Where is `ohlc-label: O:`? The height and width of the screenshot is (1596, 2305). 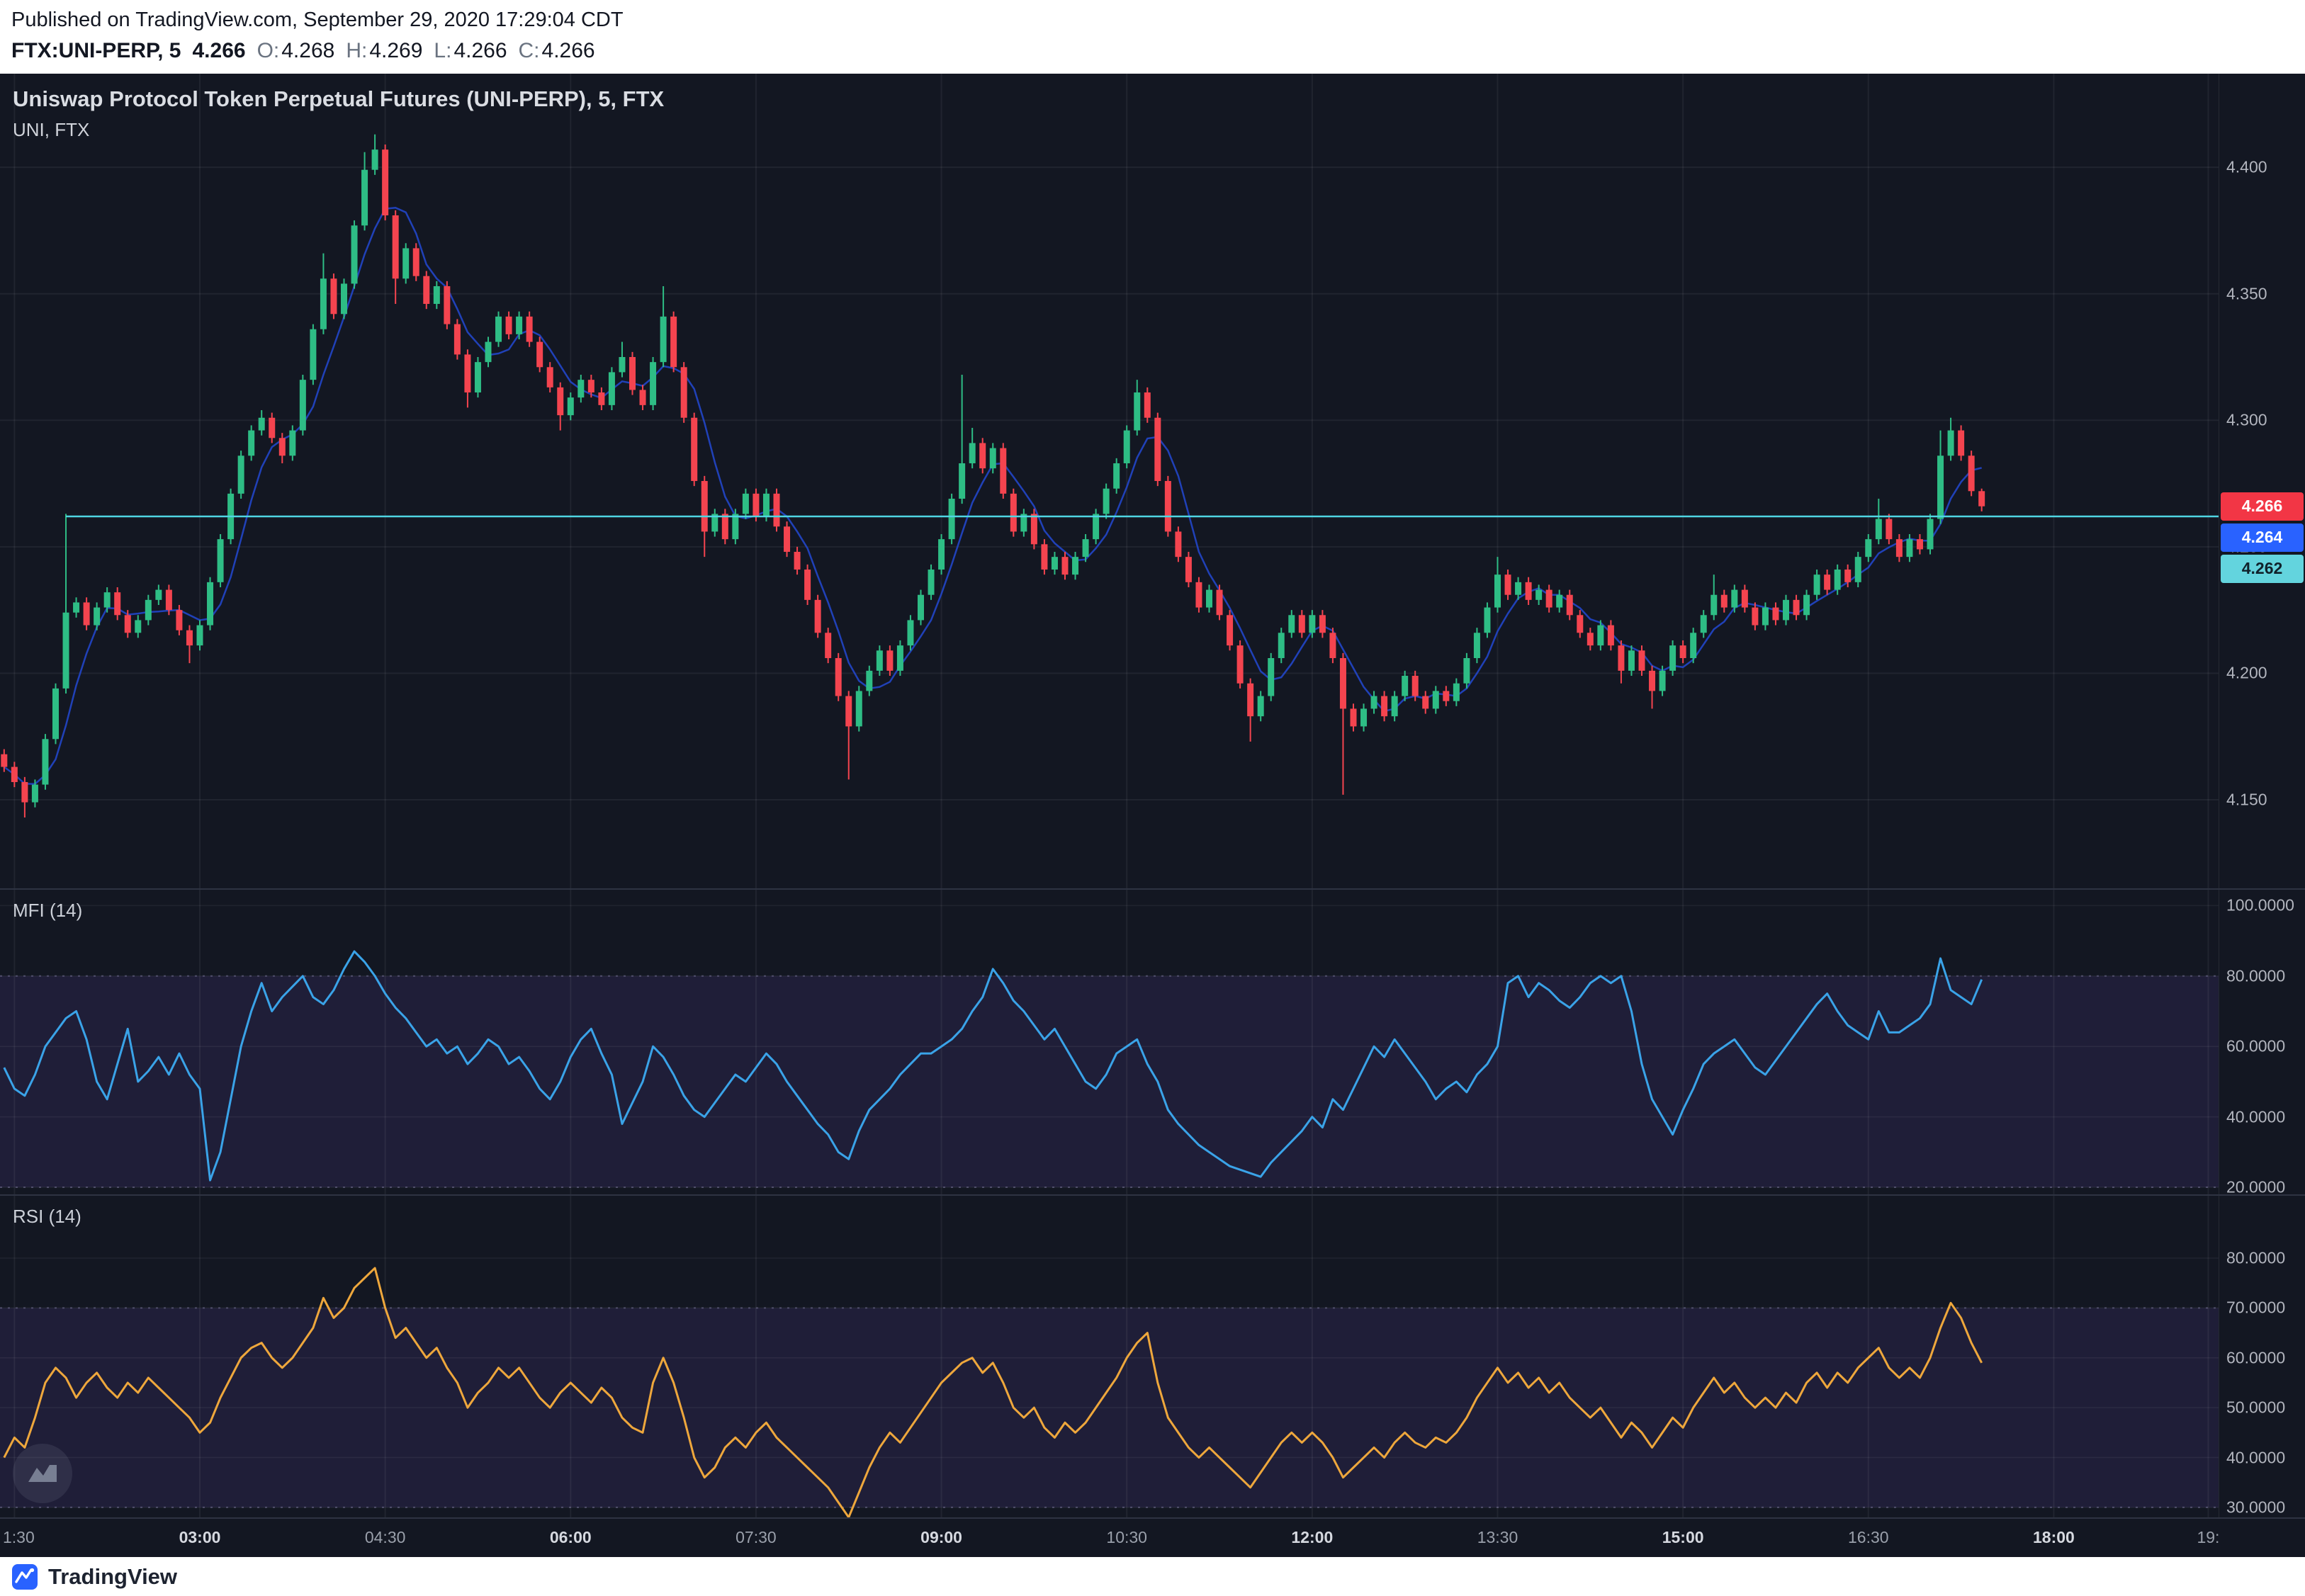
ohlc-label: O: is located at coordinates (268, 50).